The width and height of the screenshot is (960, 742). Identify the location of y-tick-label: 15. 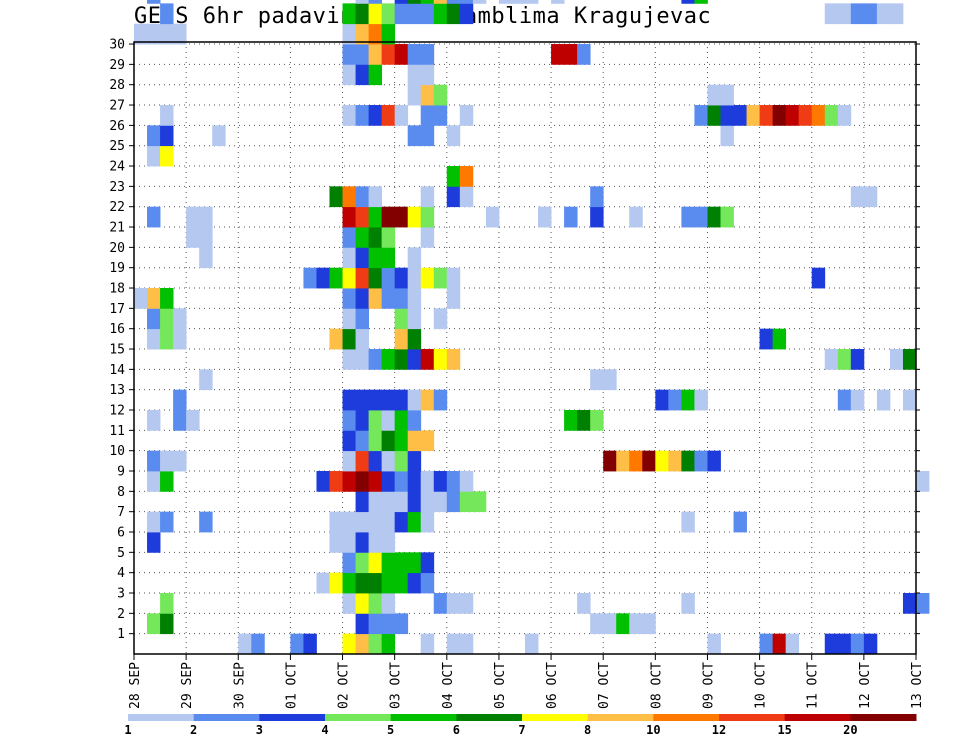
(117, 350).